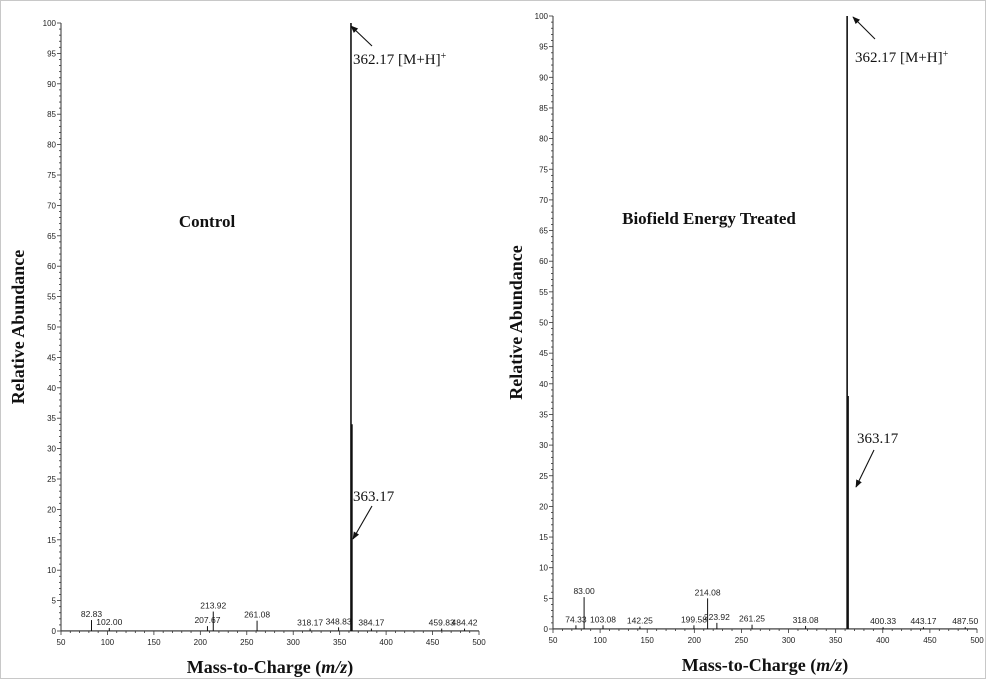 The height and width of the screenshot is (679, 986). What do you see at coordinates (883, 621) in the screenshot?
I see `peak-label-400.33: 400.33` at bounding box center [883, 621].